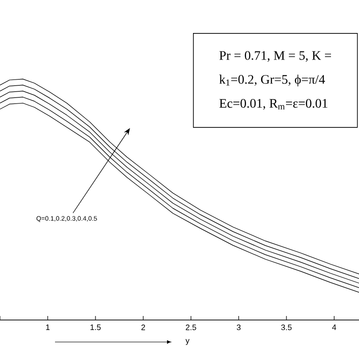  Describe the element at coordinates (275, 56) in the screenshot. I see `text: Pr = 0.71, M = 5, K =` at that location.